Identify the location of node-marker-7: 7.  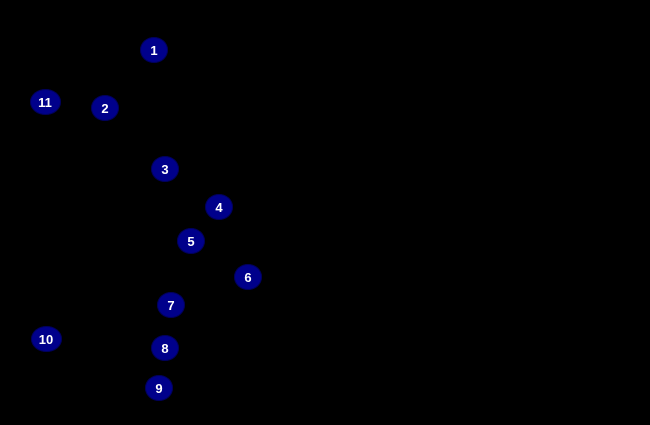
(171, 305).